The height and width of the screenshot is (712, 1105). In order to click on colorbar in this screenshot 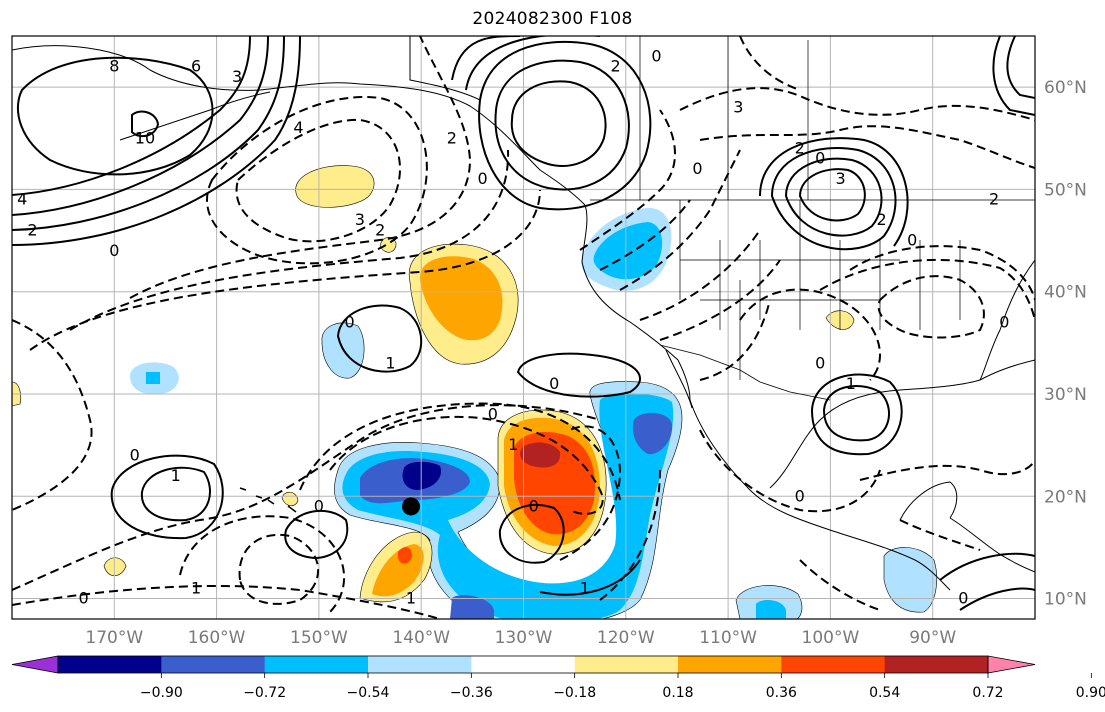, I will do `click(551, 666)`.